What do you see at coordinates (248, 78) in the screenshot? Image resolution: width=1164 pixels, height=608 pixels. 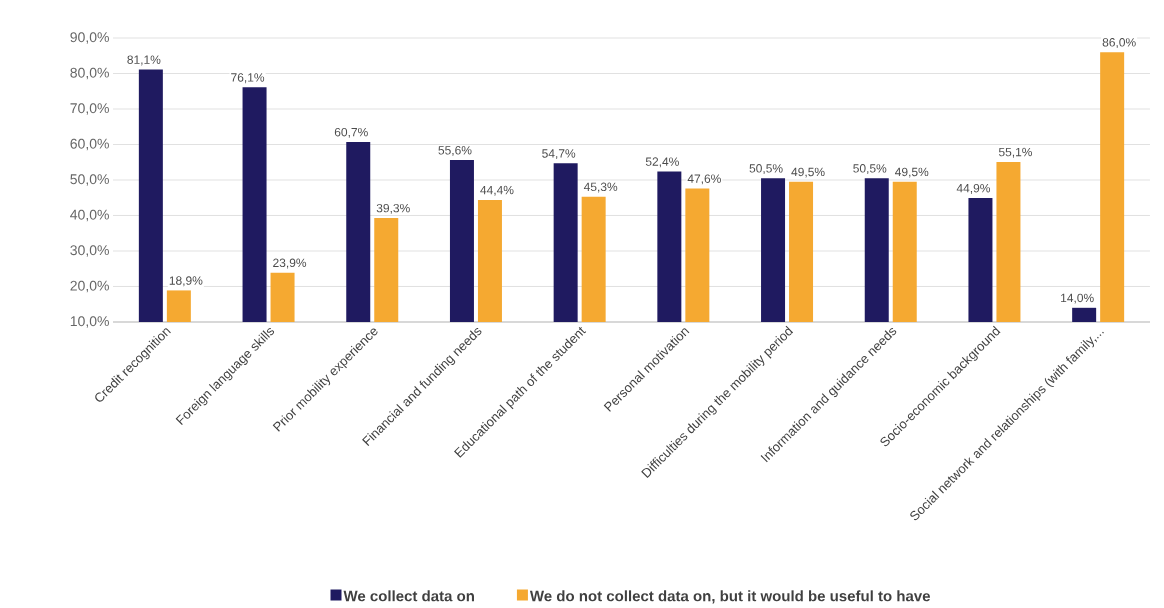 I see `data-label: 76,1%` at bounding box center [248, 78].